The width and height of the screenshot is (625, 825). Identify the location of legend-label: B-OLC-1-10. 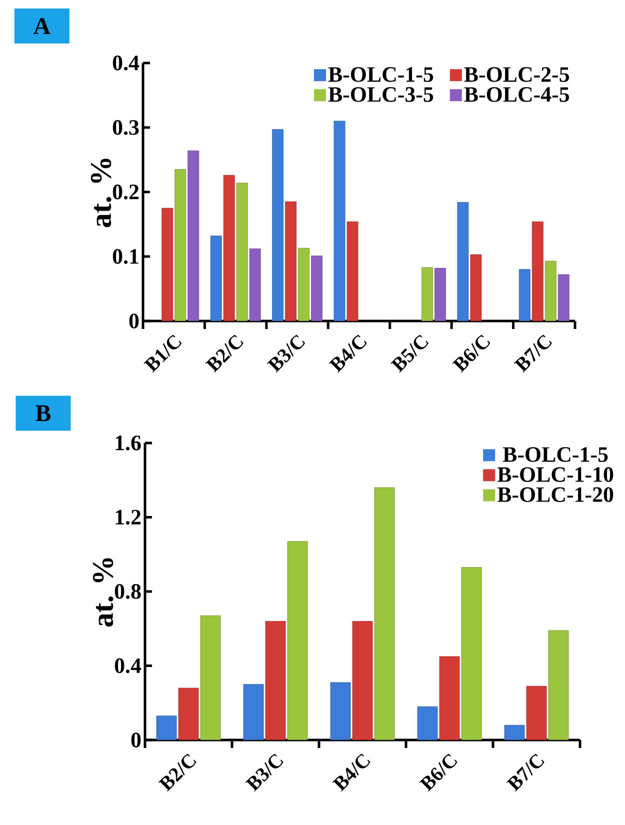
(555, 474).